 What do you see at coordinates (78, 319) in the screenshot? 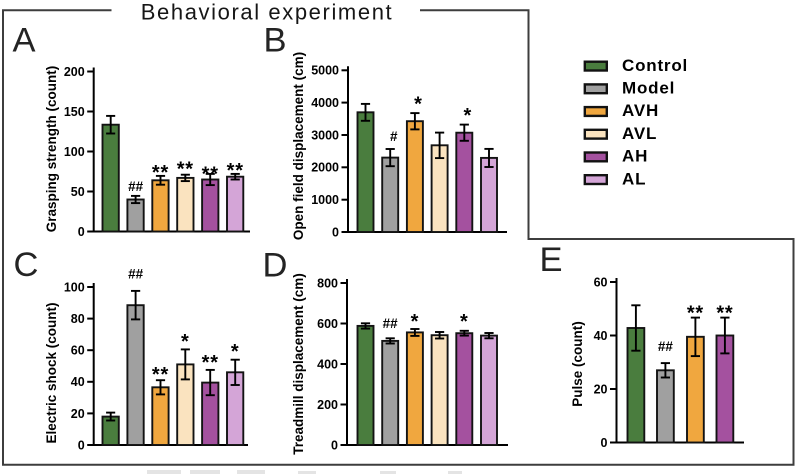
I see `svg-text: 80` at bounding box center [78, 319].